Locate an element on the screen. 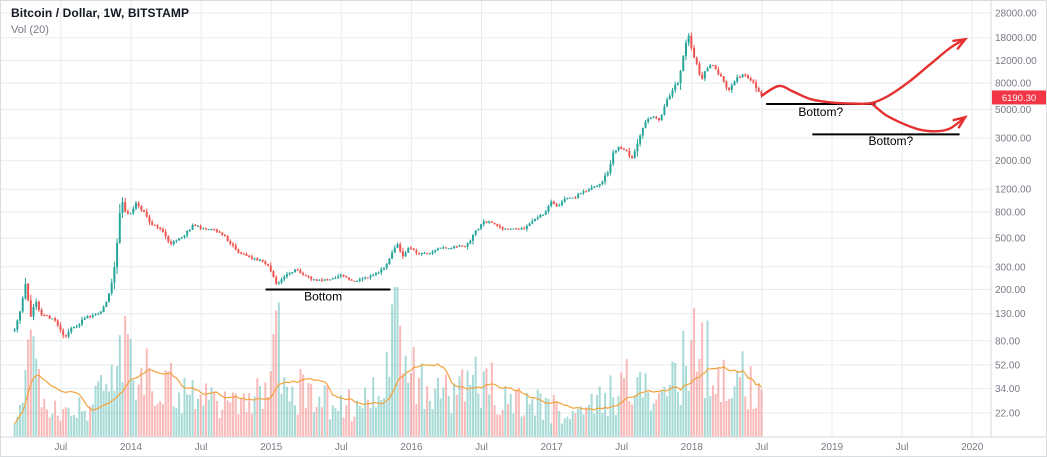 The height and width of the screenshot is (457, 1047). last-price-tag: 6190.30 is located at coordinates (1019, 97).